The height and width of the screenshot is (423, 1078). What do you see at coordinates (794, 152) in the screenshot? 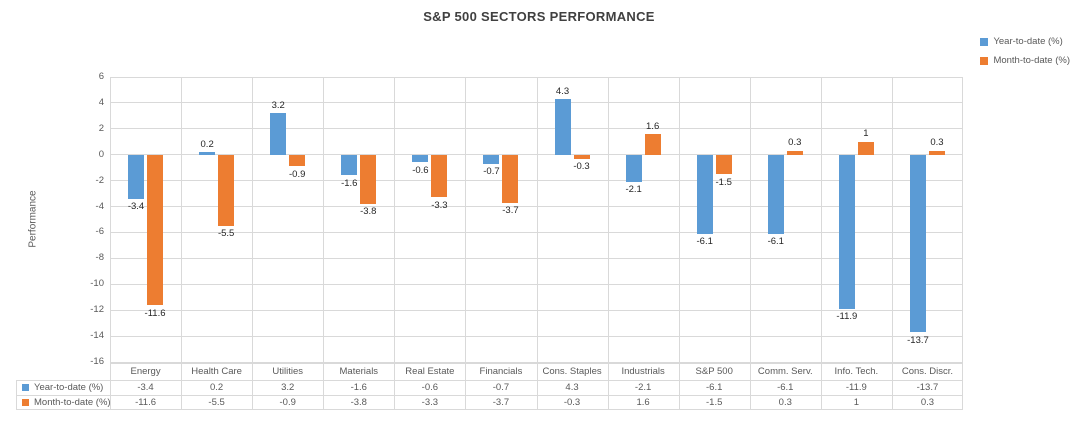
I see `bar-mtd-comm-serv` at bounding box center [794, 152].